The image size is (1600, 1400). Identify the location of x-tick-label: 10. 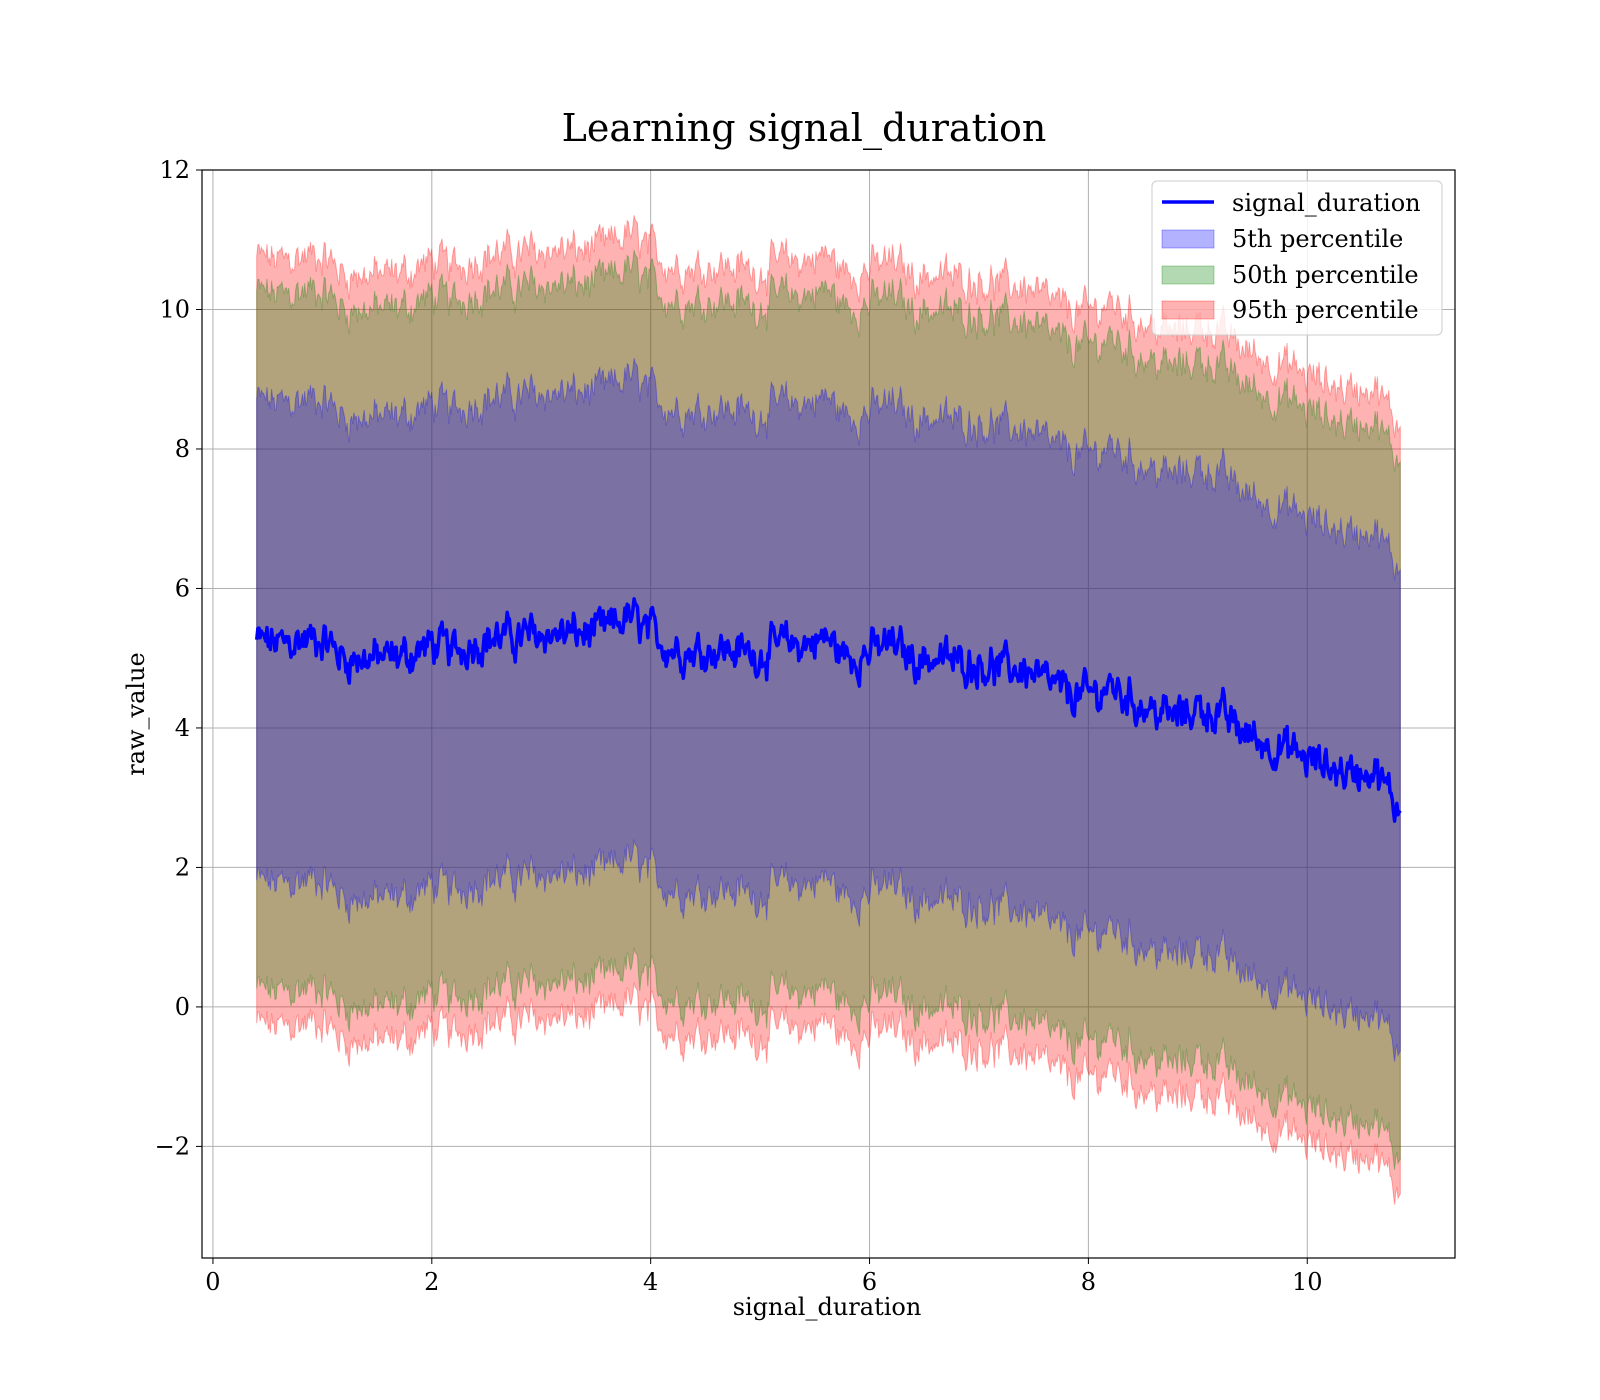
(1307, 1282).